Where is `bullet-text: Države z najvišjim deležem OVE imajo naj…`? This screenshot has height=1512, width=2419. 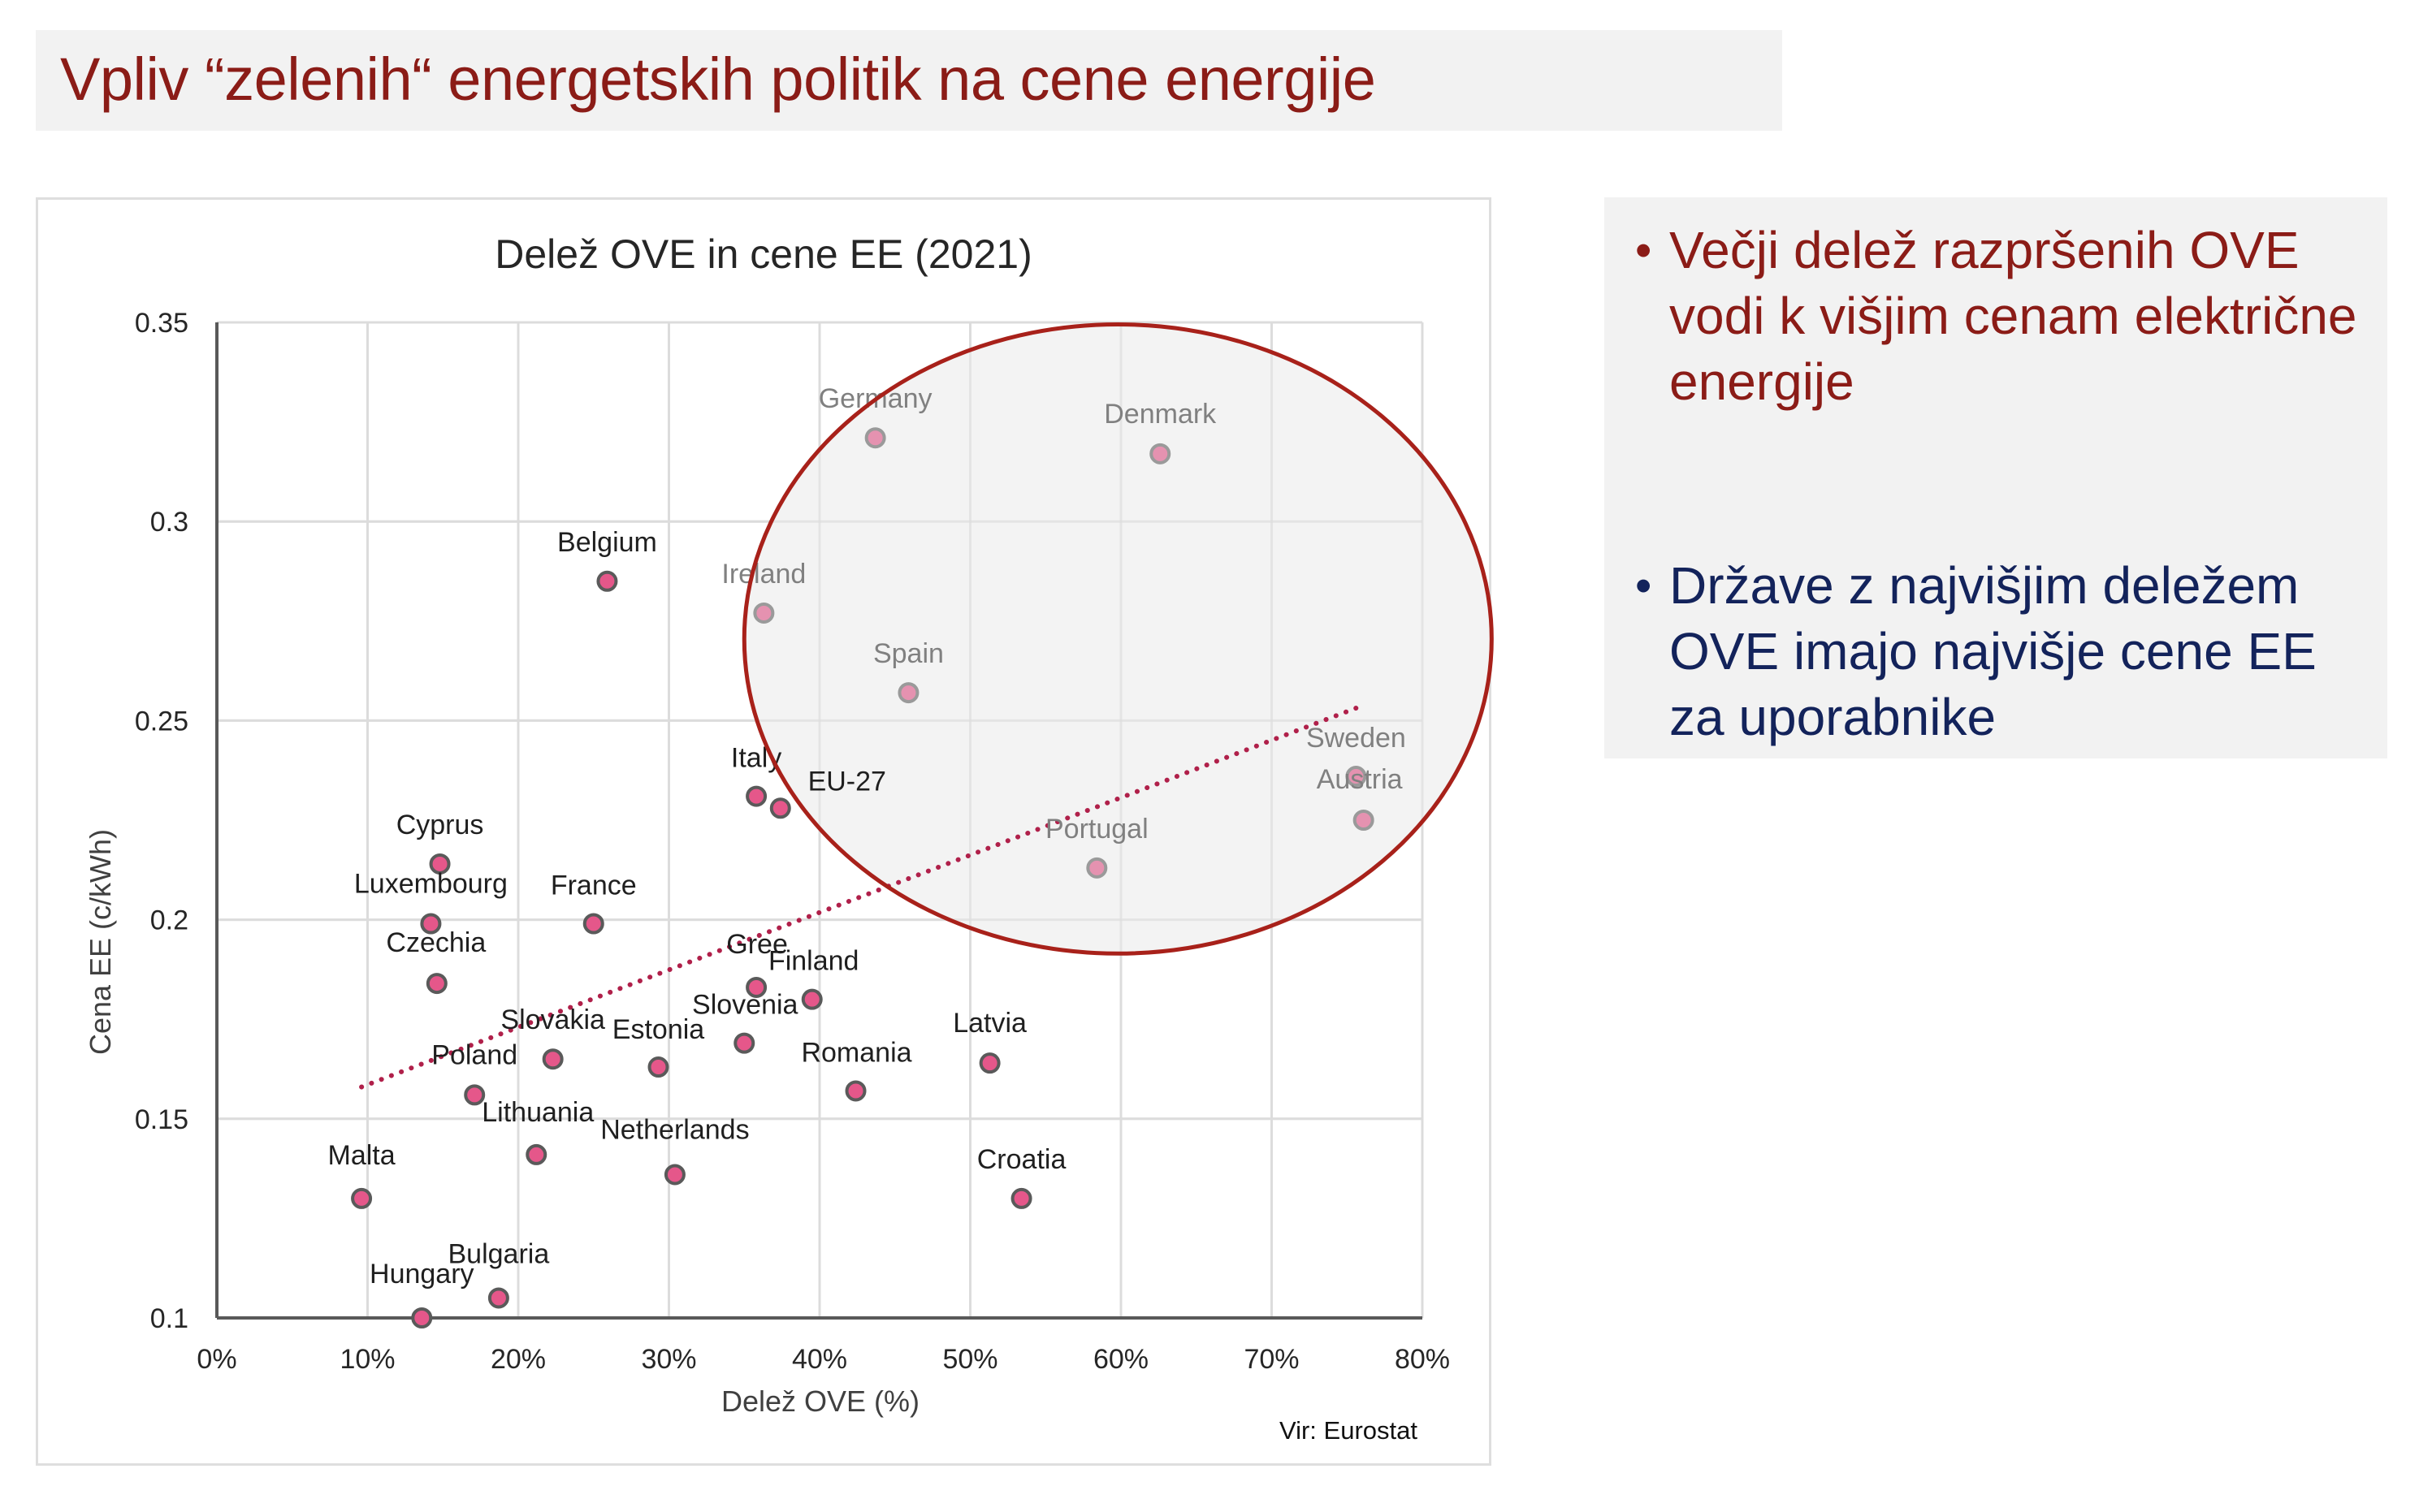
bullet-text: Države z najvišjim deležem OVE imajo naj… is located at coordinates (1993, 651).